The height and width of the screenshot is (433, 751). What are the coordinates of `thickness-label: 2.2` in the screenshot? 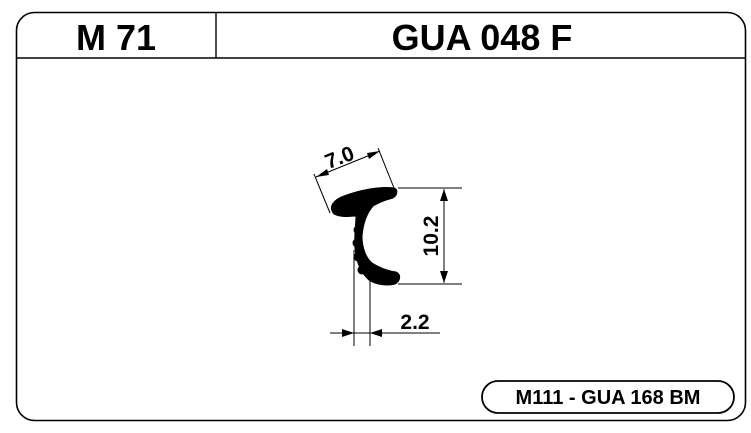 It's located at (414, 322).